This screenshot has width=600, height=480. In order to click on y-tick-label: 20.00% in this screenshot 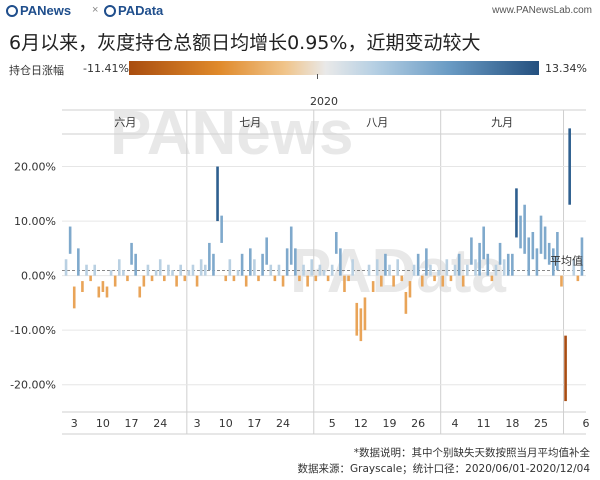, I will do `click(35, 167)`.